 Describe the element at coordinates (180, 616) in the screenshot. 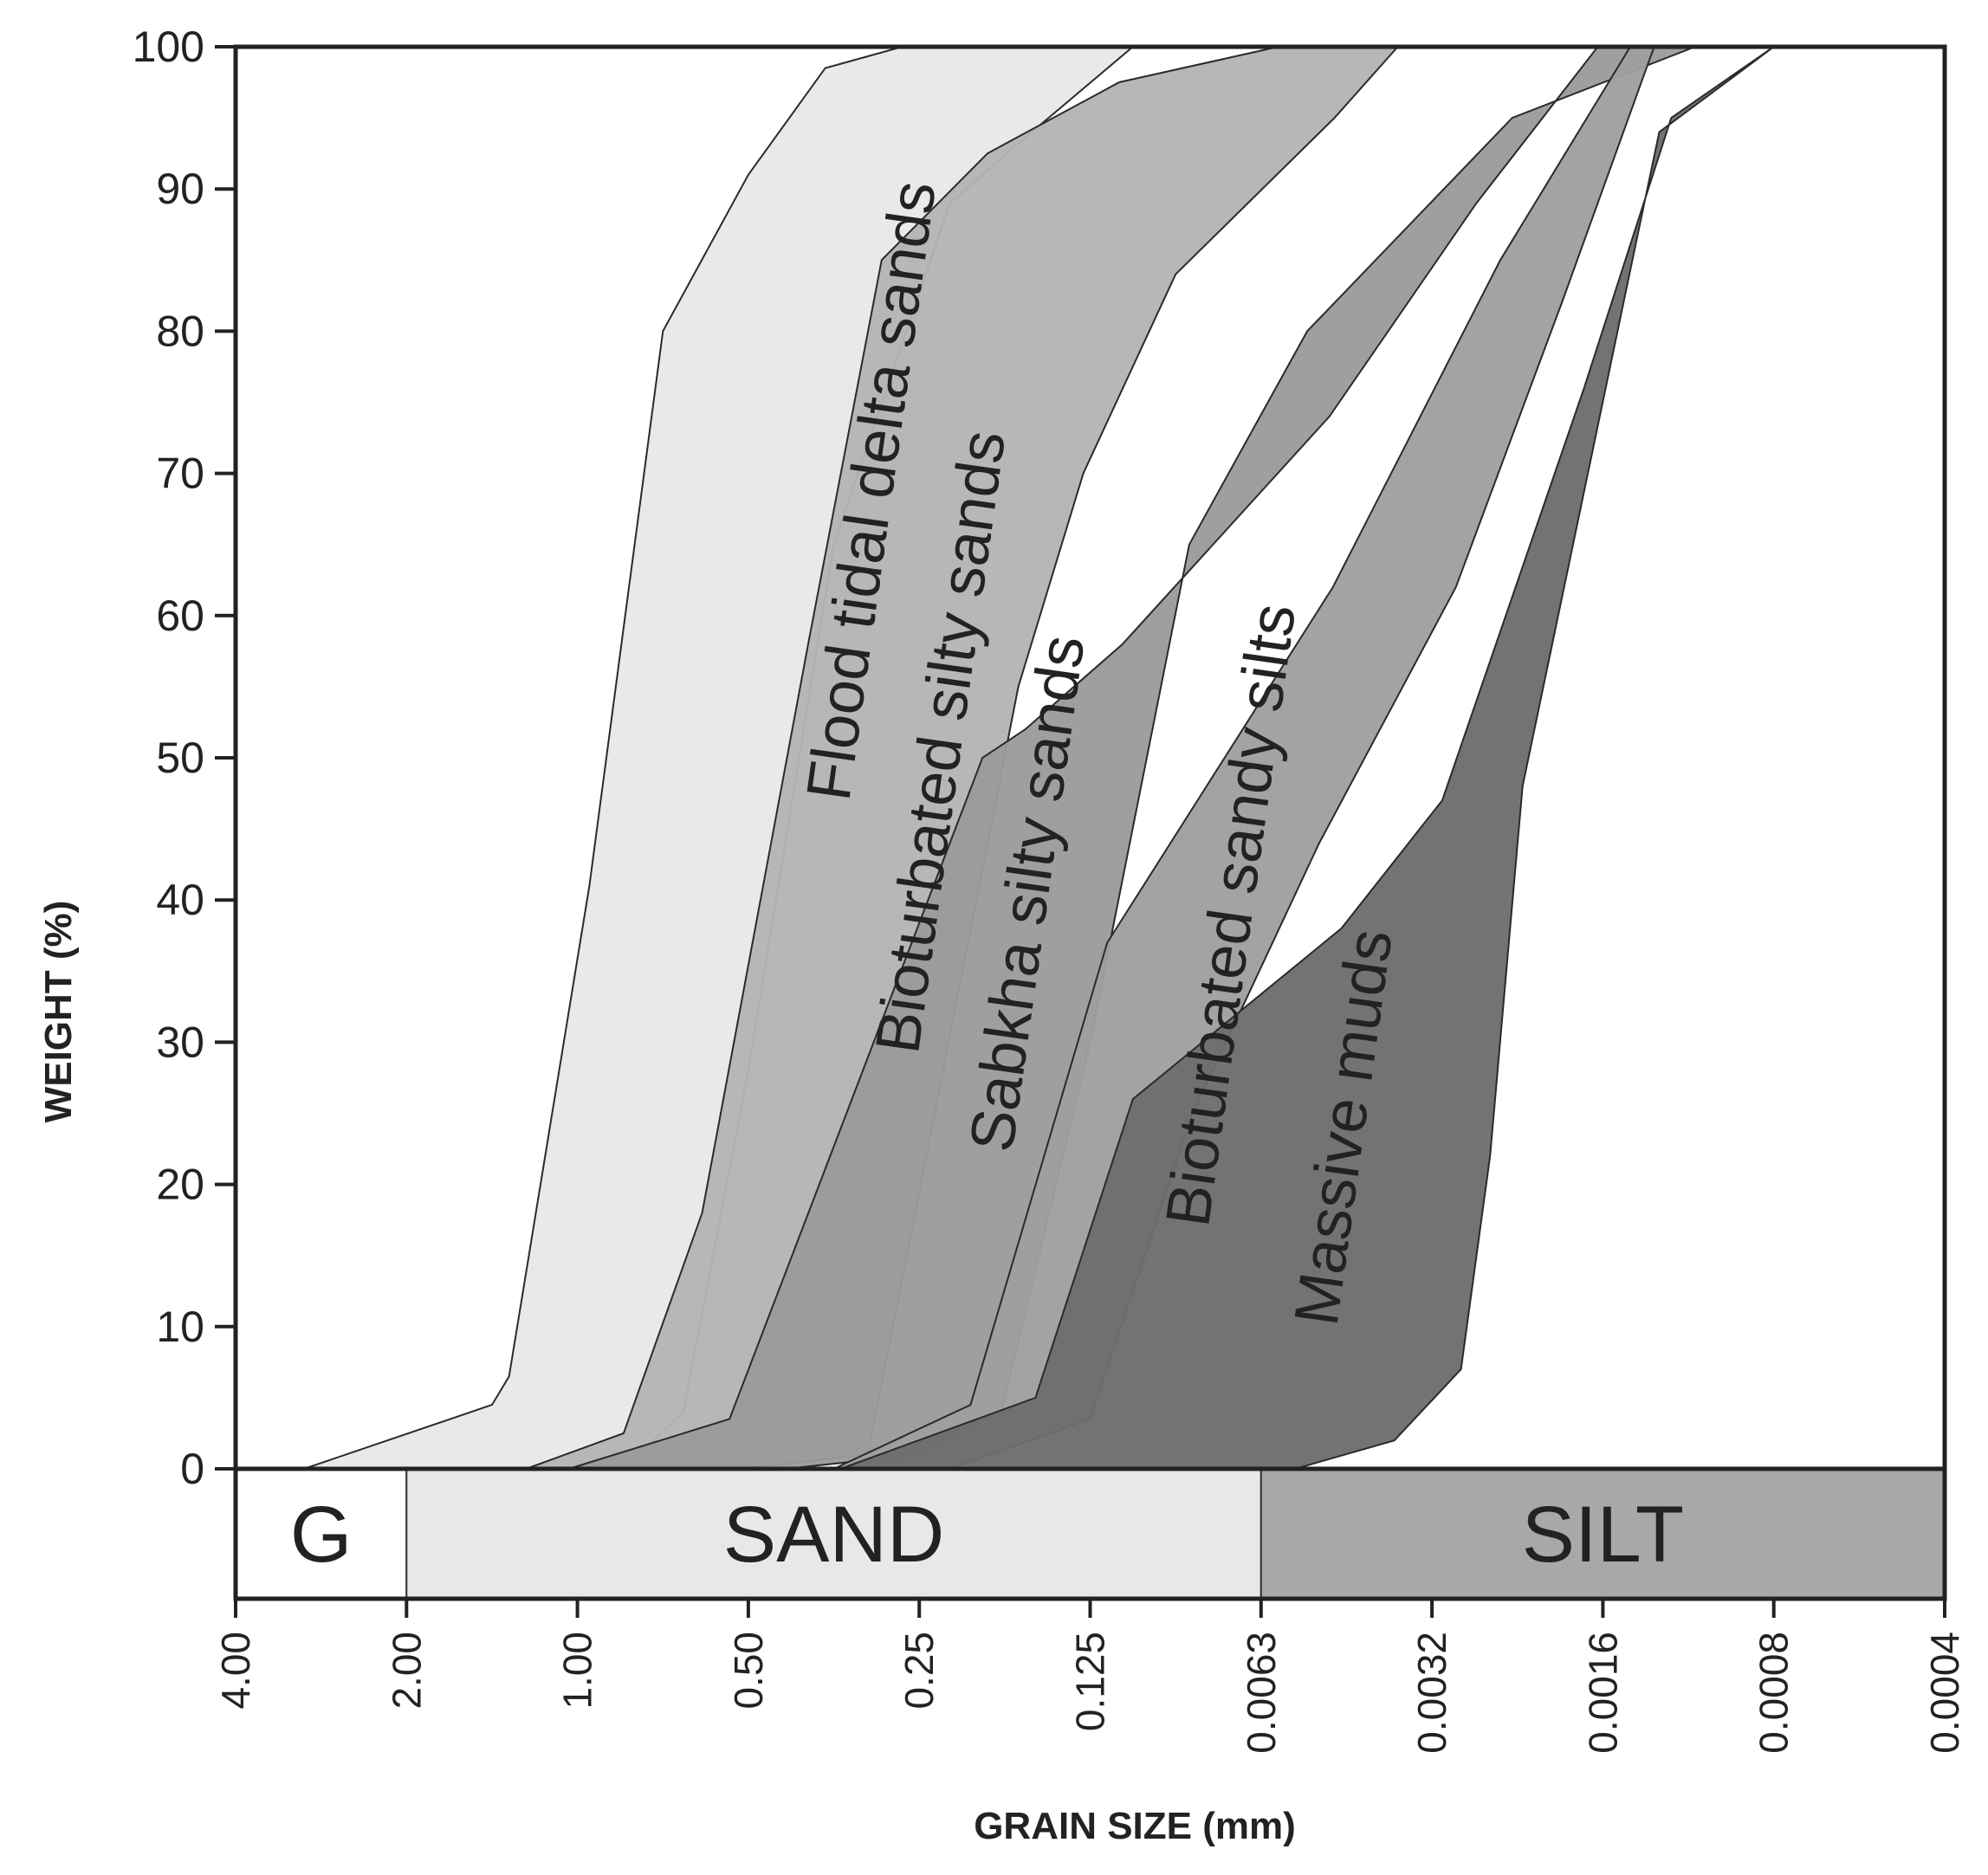

I see `y-tick-label: 60` at that location.